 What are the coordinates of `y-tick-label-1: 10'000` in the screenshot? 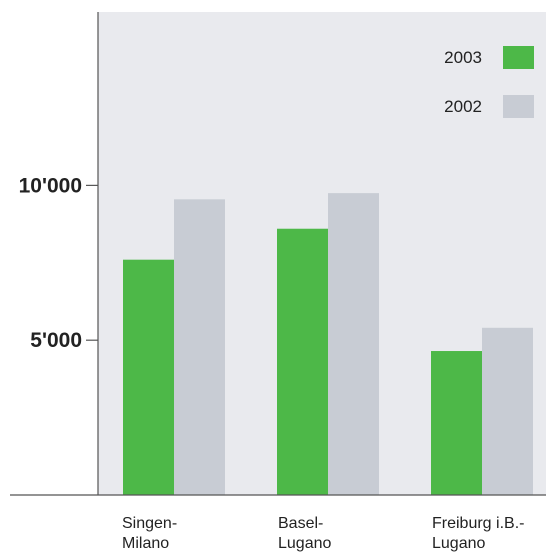 It's located at (50, 185).